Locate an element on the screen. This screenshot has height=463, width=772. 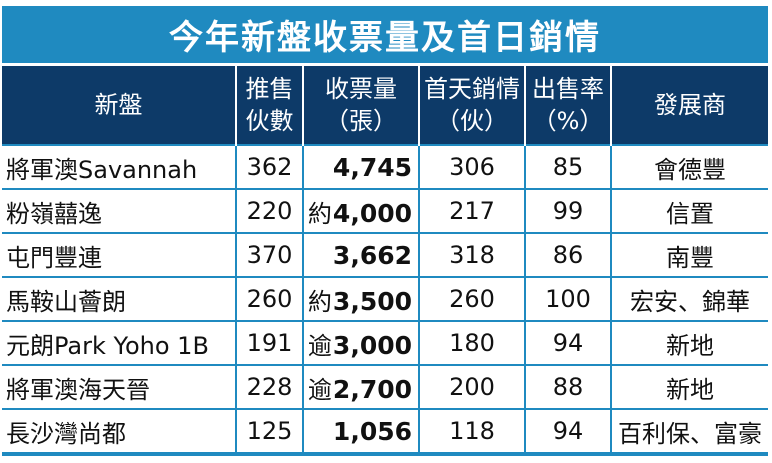
header-sell-rate: 出售率 （%） is located at coordinates (567, 105).